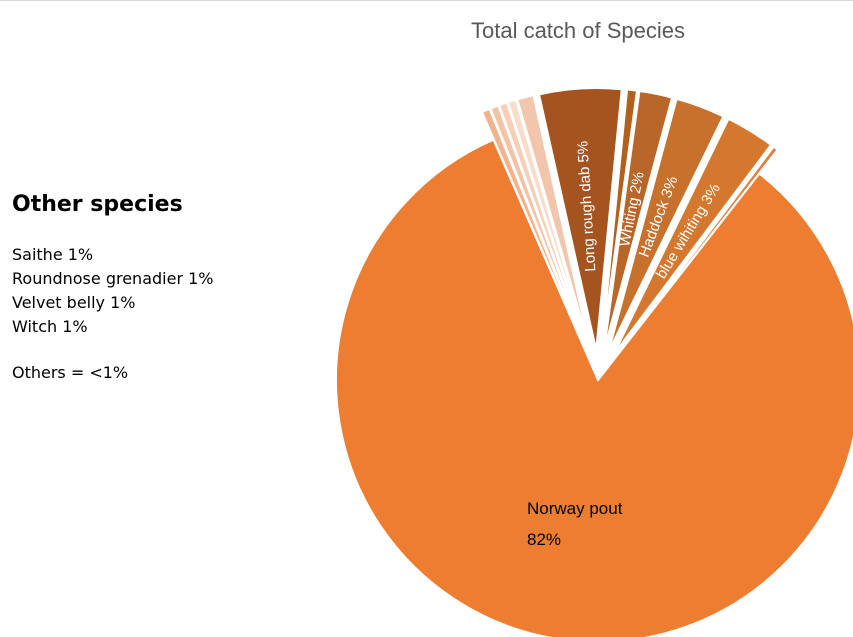 The height and width of the screenshot is (637, 853). I want to click on pie-slice-haddock, so click(666, 225).